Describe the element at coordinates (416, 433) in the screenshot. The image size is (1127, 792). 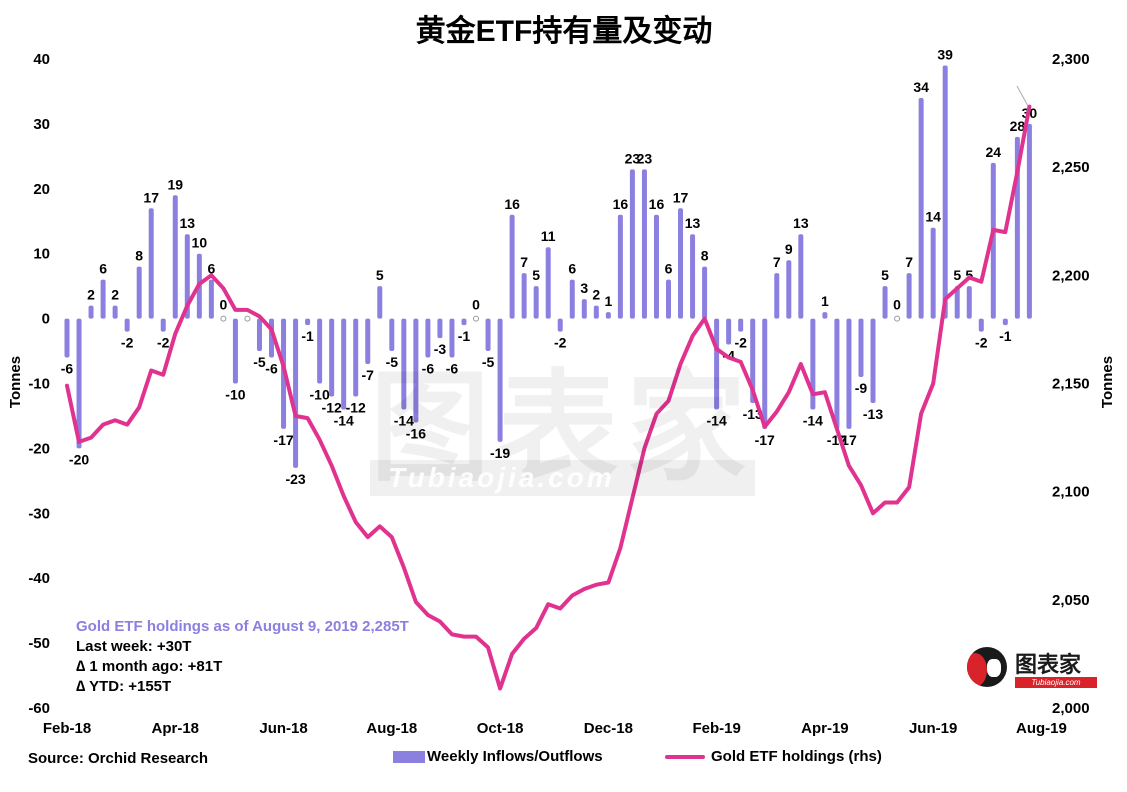
I see `bar-data-label: -16` at that location.